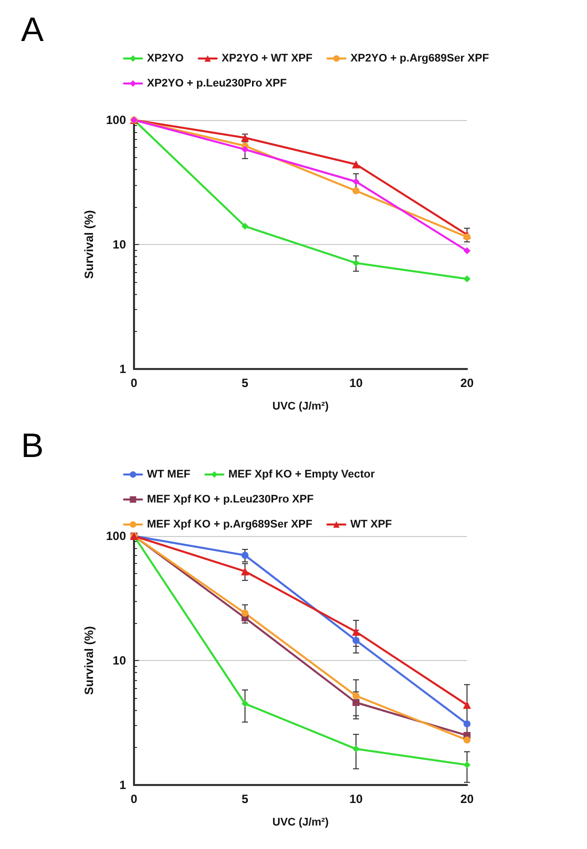  What do you see at coordinates (420, 58) in the screenshot?
I see `legend-label: XP2YO + p.Arg689Ser XPF` at bounding box center [420, 58].